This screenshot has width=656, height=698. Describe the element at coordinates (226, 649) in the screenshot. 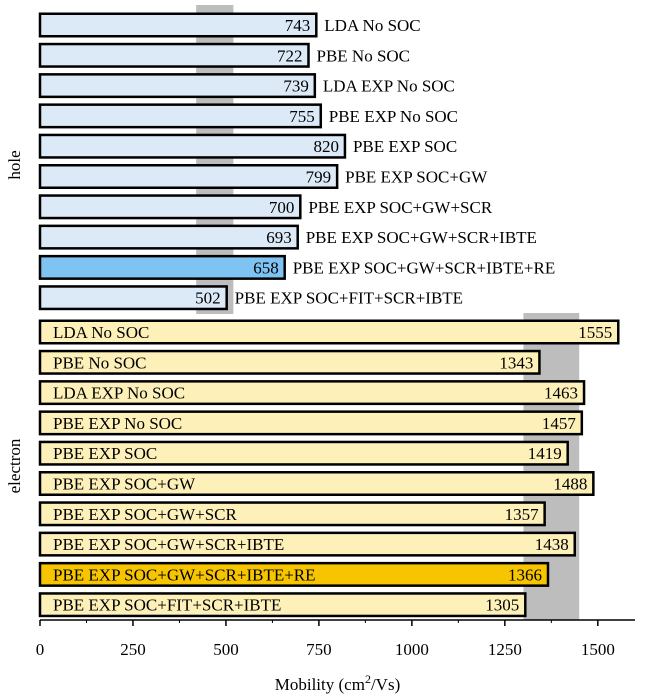

I see `x-tick-label: 500` at that location.